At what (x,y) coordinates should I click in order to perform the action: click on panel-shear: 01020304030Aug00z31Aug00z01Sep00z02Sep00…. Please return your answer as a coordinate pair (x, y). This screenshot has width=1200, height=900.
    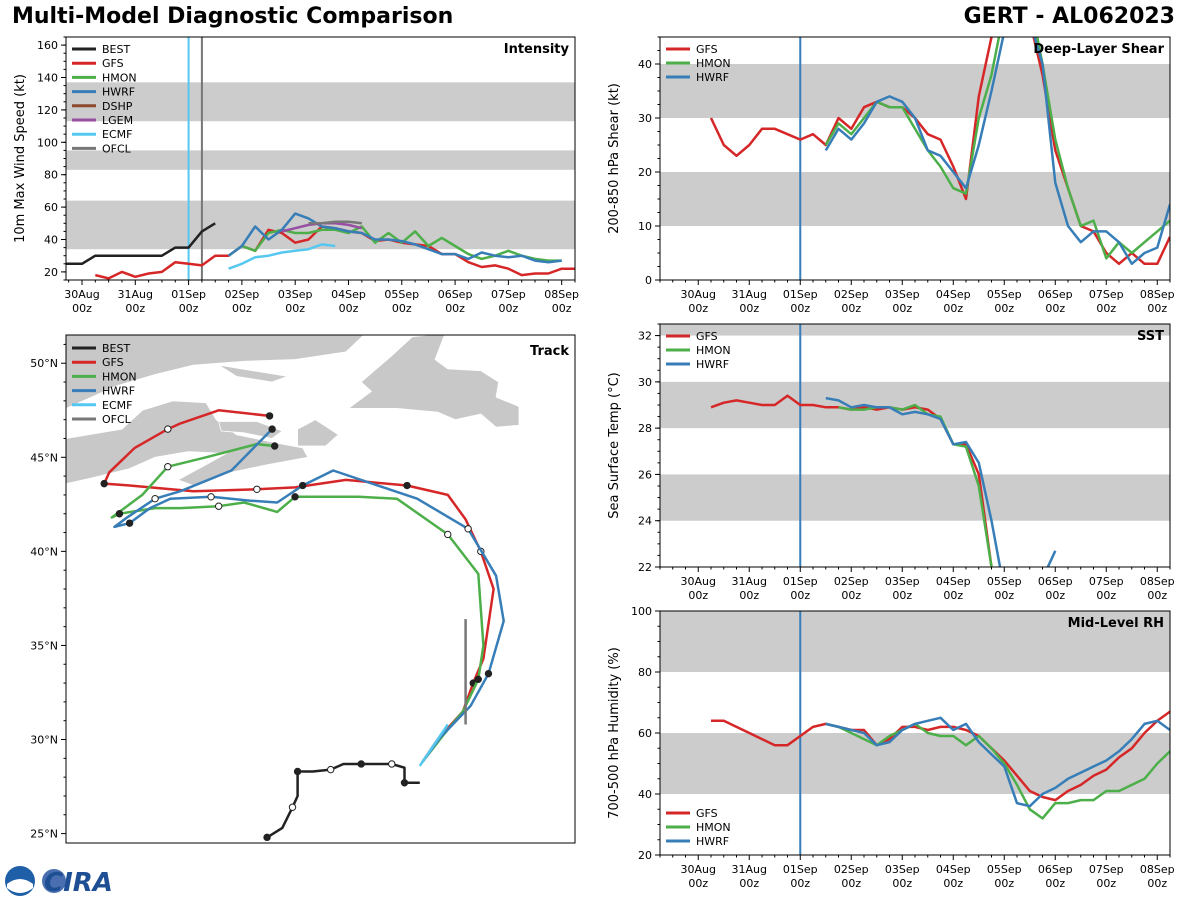
    Looking at the image, I should click on (891, 175).